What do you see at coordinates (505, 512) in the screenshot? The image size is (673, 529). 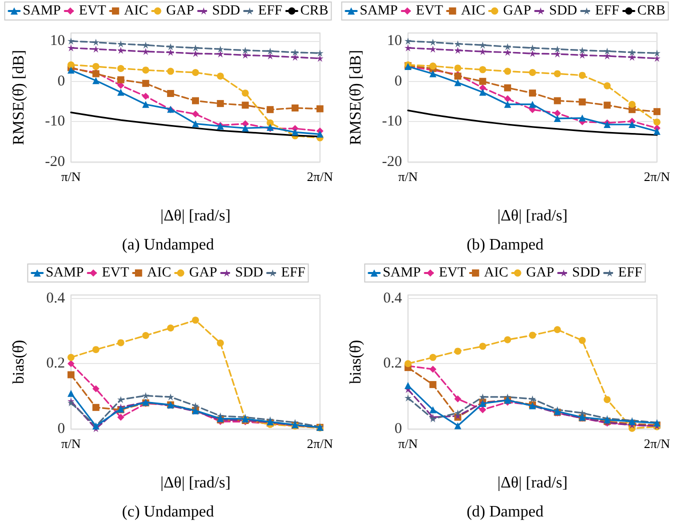 I see `text: (d) Damped` at bounding box center [505, 512].